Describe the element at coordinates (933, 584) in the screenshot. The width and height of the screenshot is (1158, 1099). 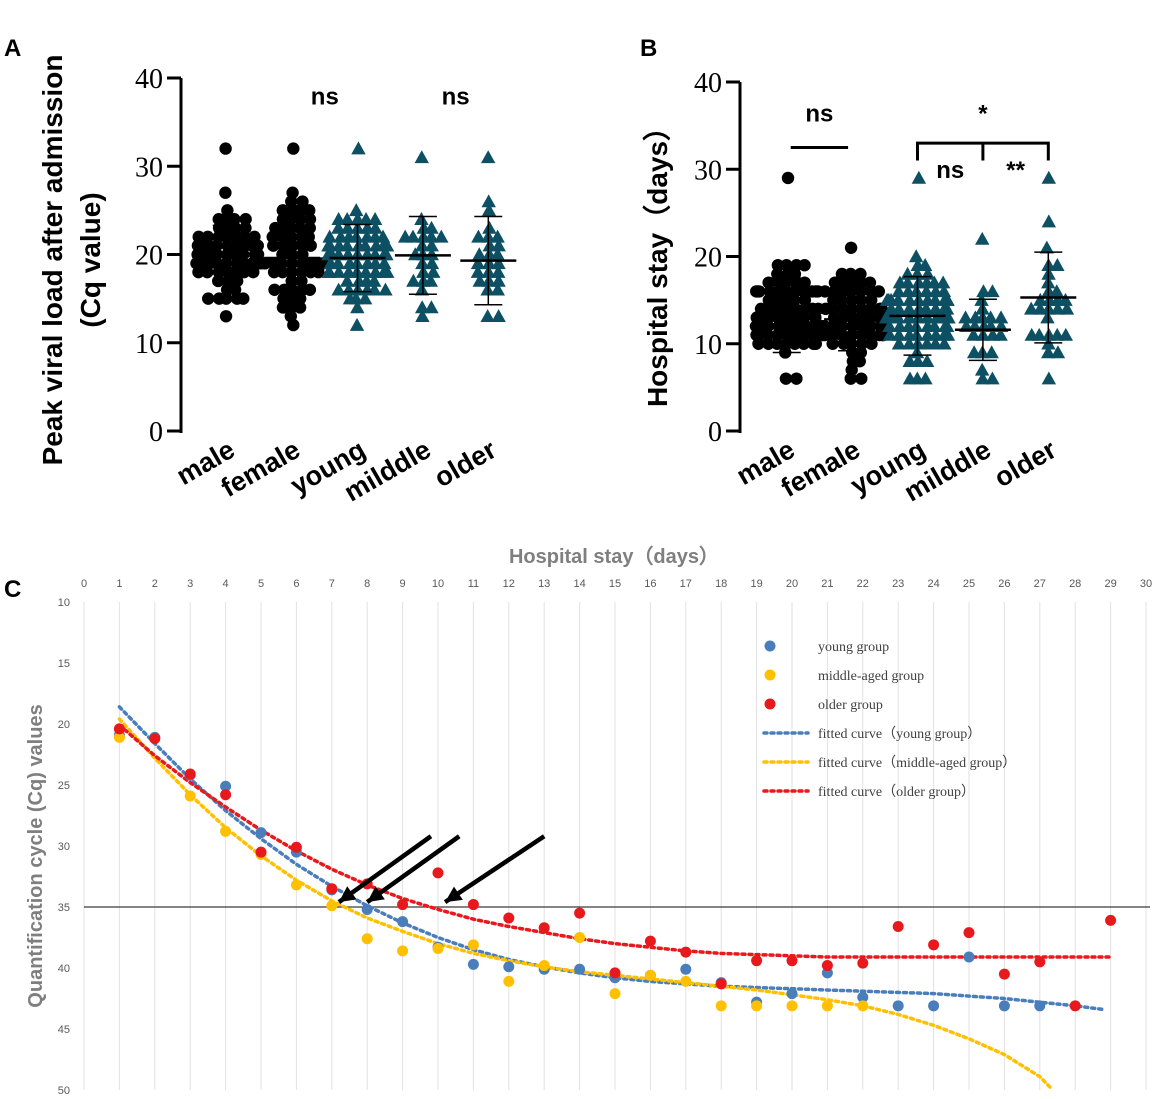
I see `chart-c-x-tick-label: 24` at that location.